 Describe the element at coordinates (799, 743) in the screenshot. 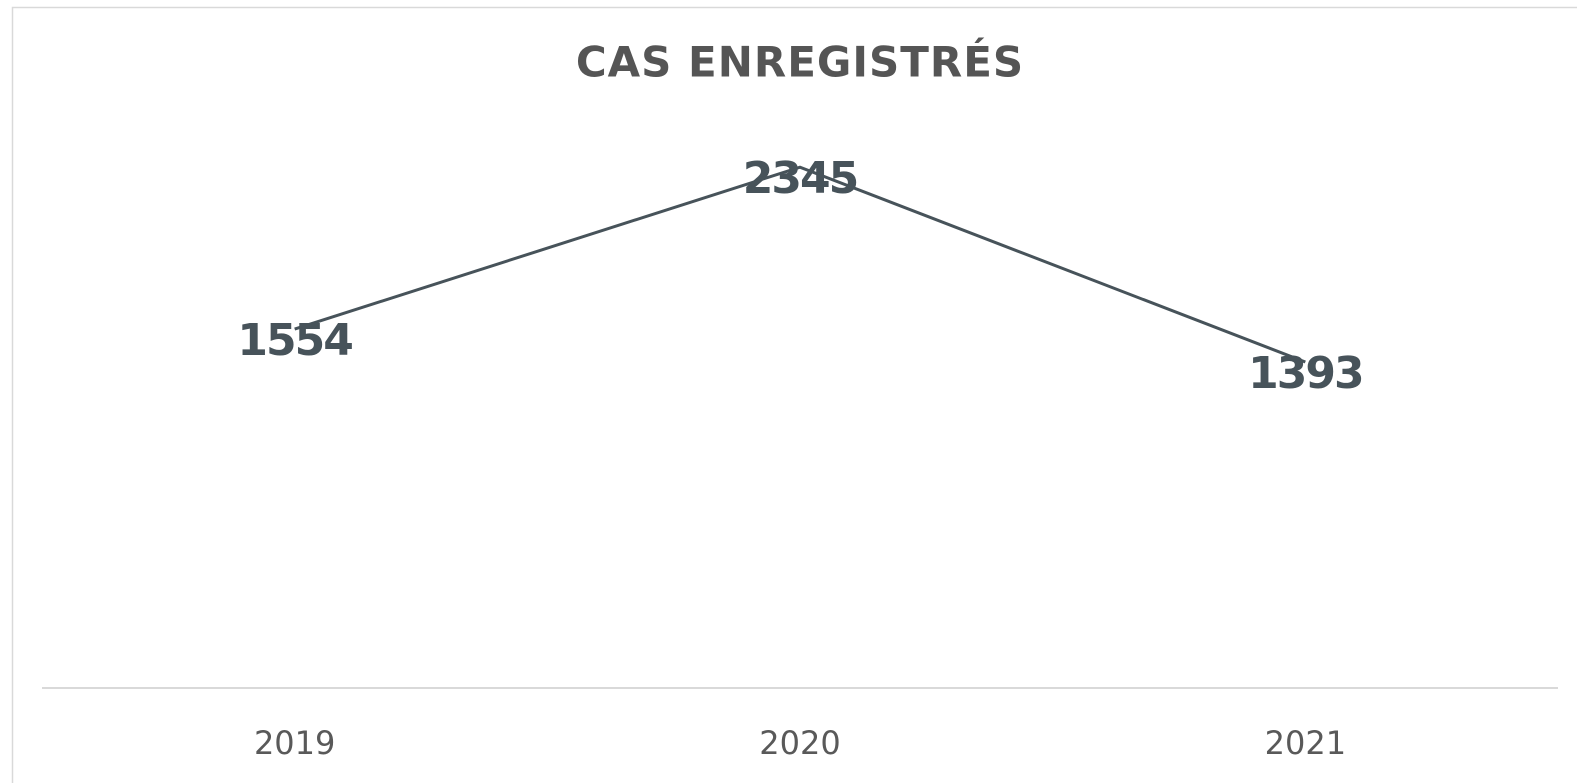

I see `x-tick-label: 2020` at that location.